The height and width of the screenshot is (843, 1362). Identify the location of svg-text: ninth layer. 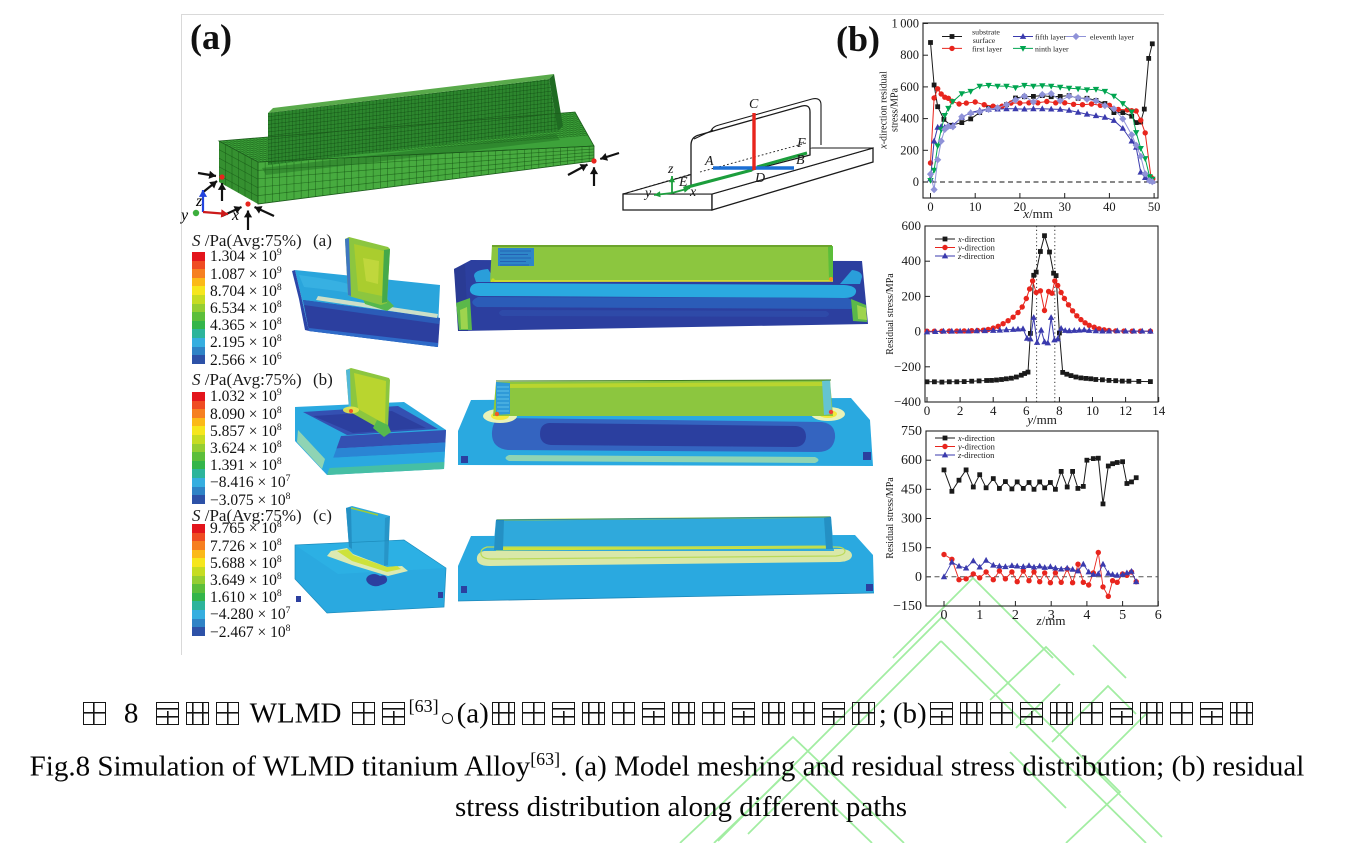
(1052, 49).